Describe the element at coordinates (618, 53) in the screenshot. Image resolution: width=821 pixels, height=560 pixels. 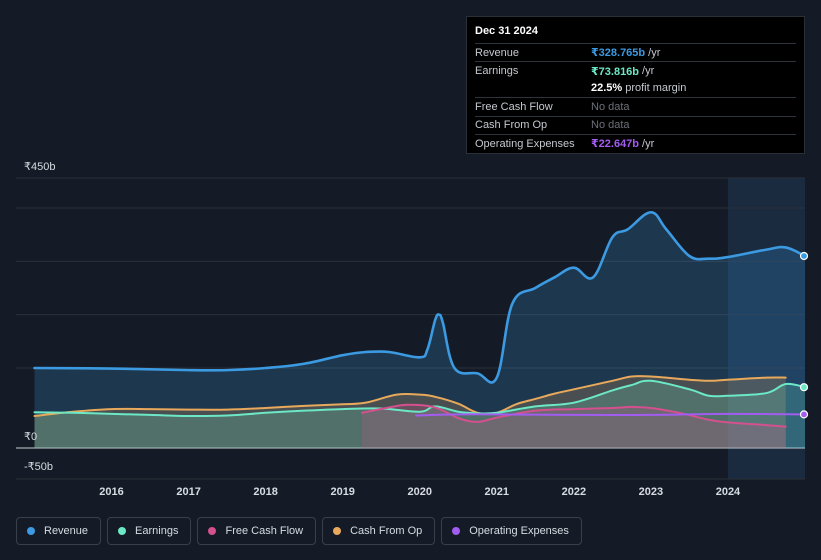
I see `tooltip-row-value: ₹328.765b` at that location.